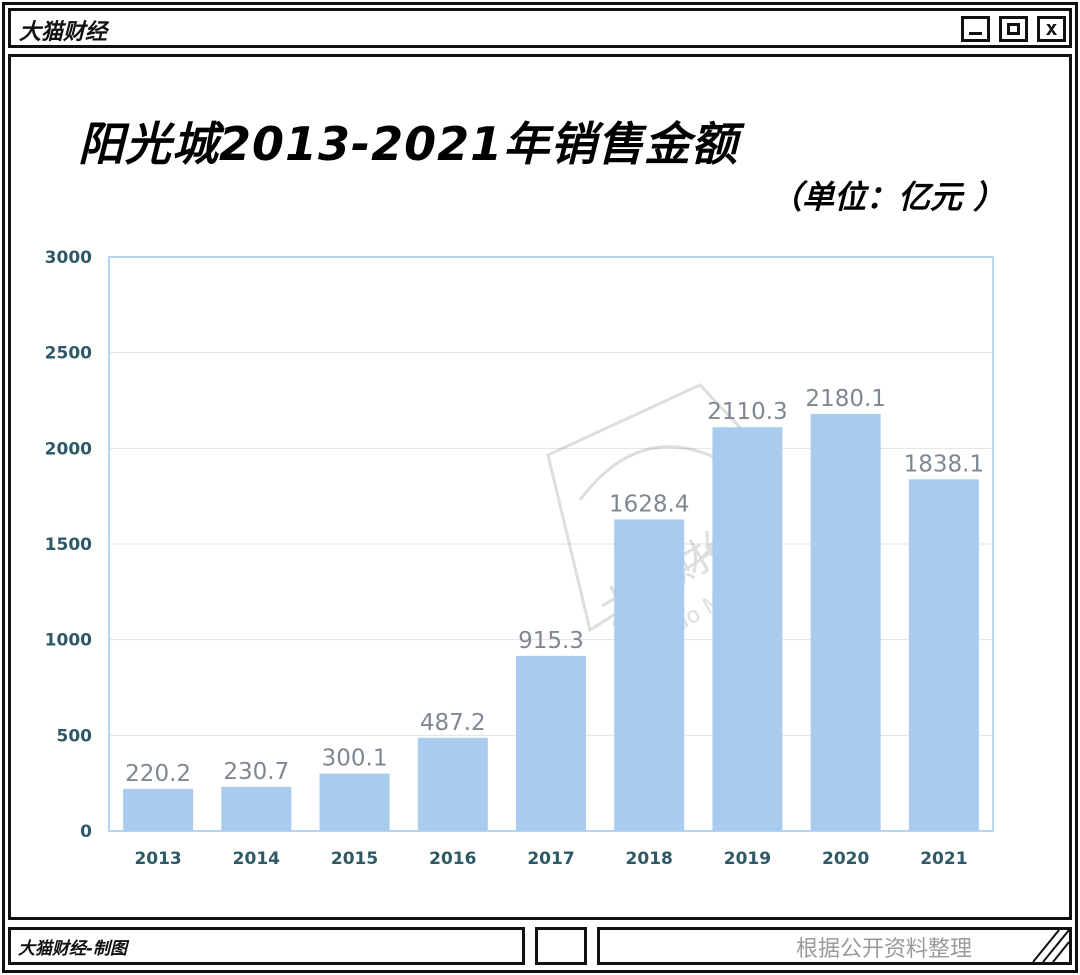 The height and width of the screenshot is (975, 1080). I want to click on bar-2015, so click(354, 802).